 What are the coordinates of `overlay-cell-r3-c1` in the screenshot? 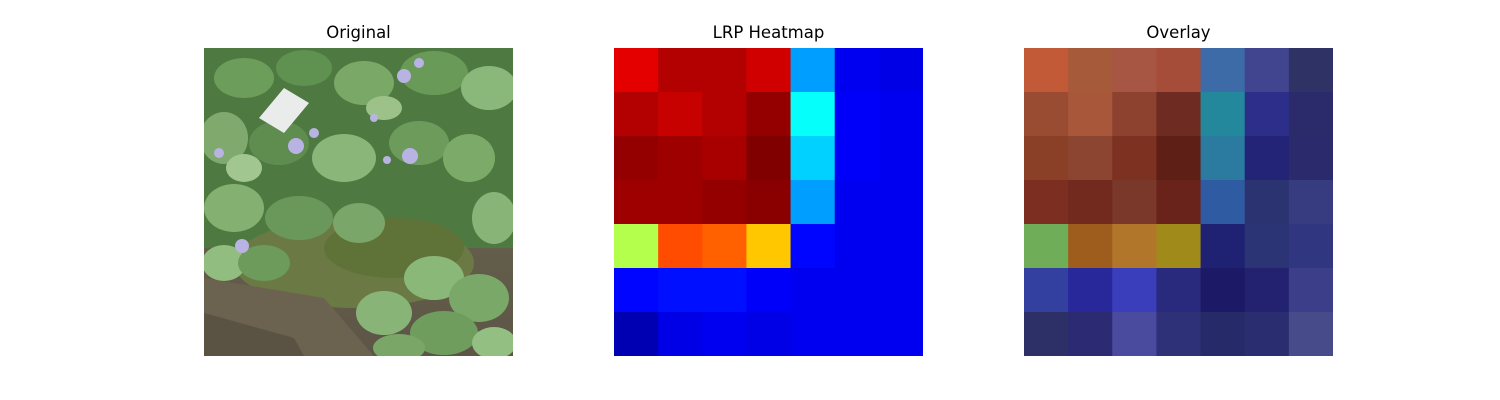 It's located at (1090, 202).